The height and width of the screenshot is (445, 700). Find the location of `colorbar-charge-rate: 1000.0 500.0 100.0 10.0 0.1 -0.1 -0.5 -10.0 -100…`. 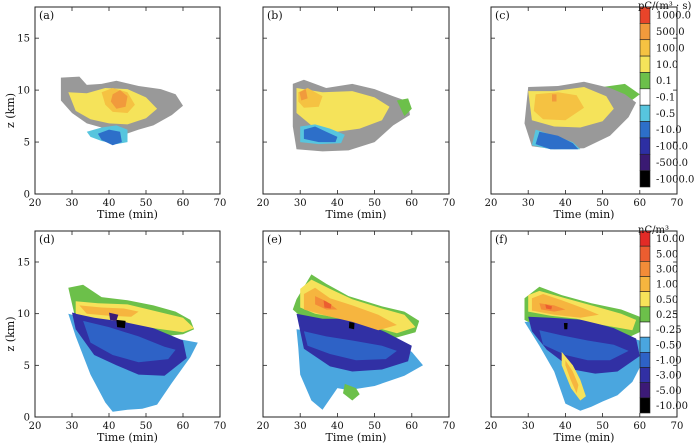

colorbar-charge-rate: 1000.0 500.0 100.0 10.0 0.1 -0.1 -0.5 -10.0 -100… is located at coordinates (666, 94).